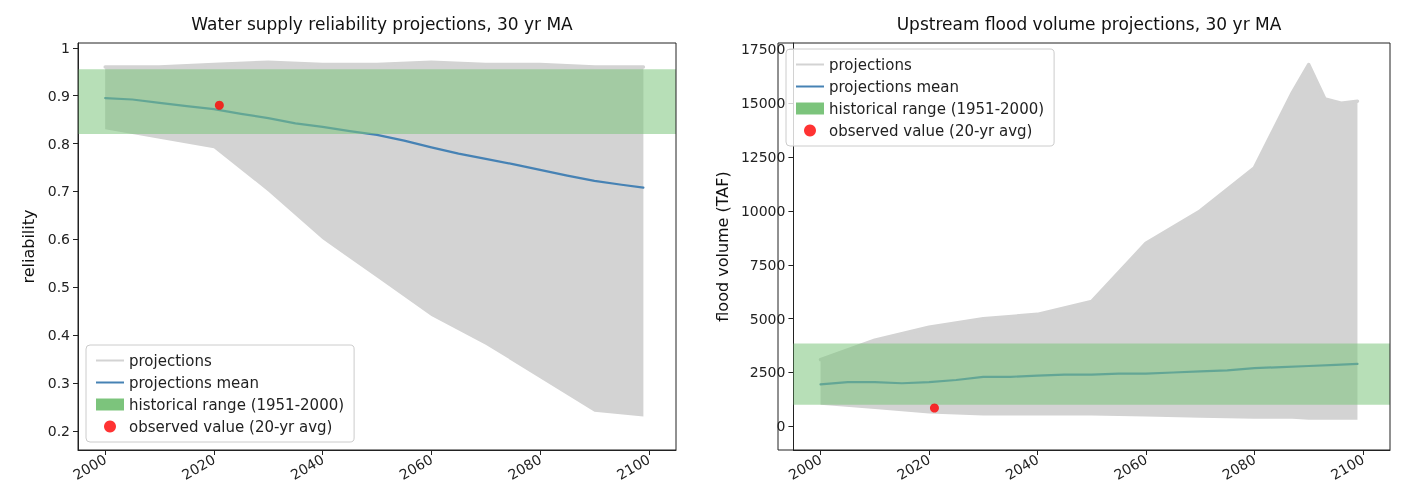 This screenshot has height=487, width=1413. I want to click on y-axis-title: reliability, so click(28, 246).